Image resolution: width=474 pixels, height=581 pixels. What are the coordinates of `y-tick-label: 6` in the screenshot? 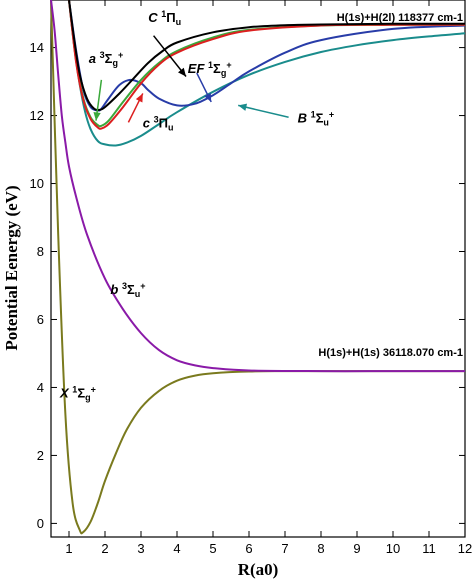 It's located at (40, 319).